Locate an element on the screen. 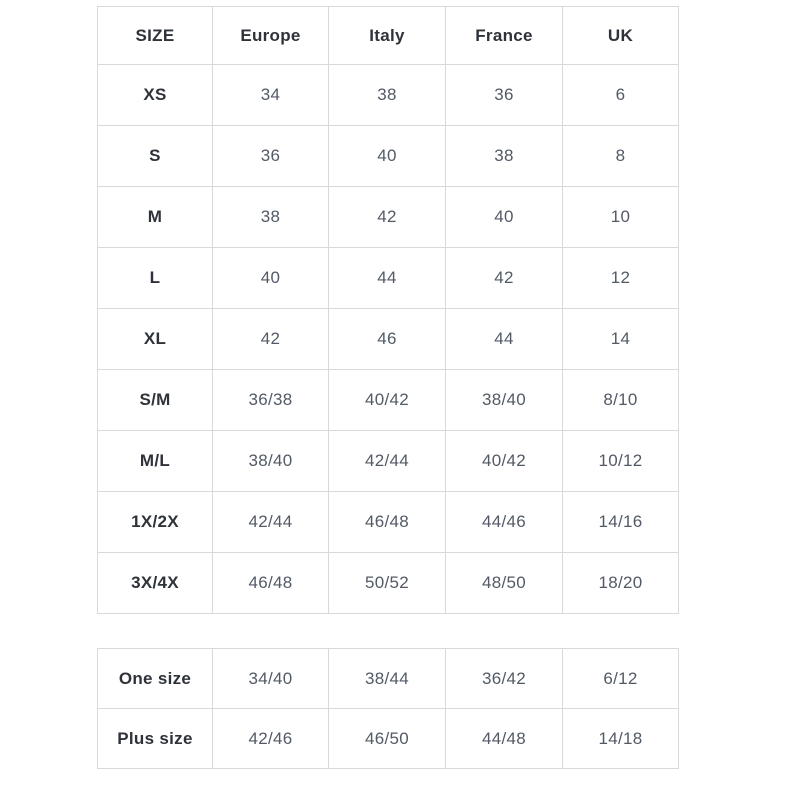 The image size is (800, 800). row-label: L is located at coordinates (155, 278).